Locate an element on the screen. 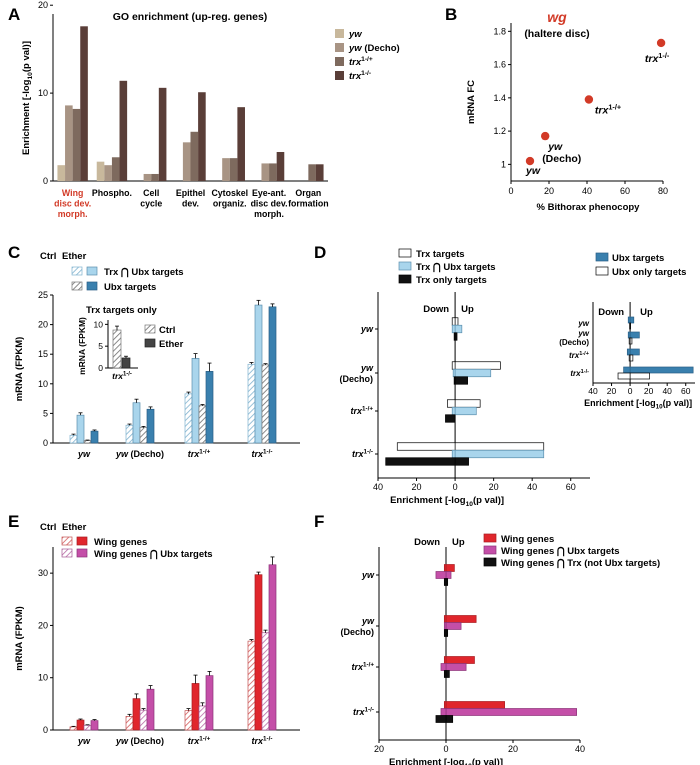  data-point is located at coordinates (530, 161).